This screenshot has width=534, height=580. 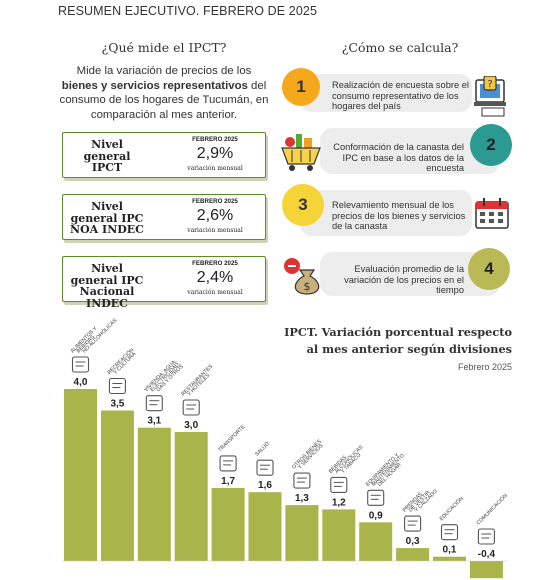 I want to click on data-label-1: 4,0, so click(x=81, y=382).